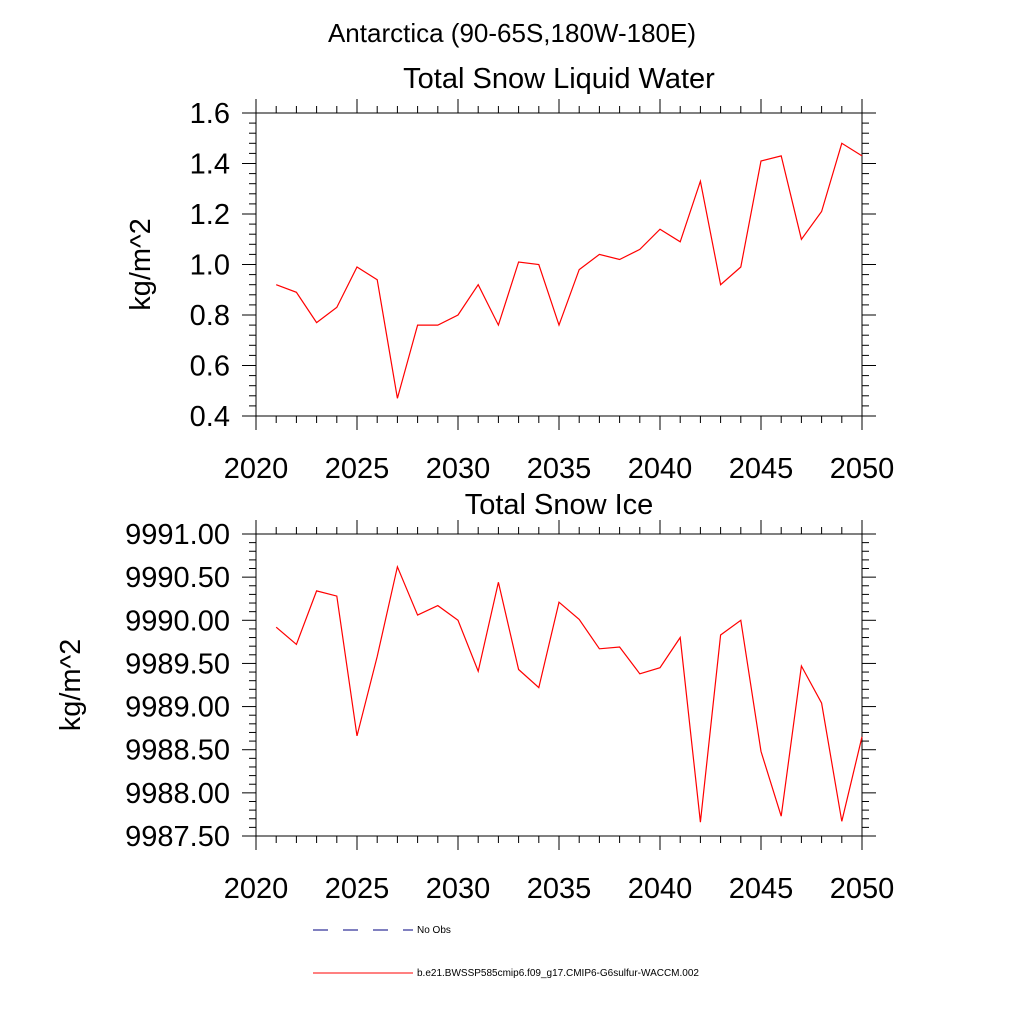  What do you see at coordinates (177, 837) in the screenshot?
I see `y-tick-label: 9987.50` at bounding box center [177, 837].